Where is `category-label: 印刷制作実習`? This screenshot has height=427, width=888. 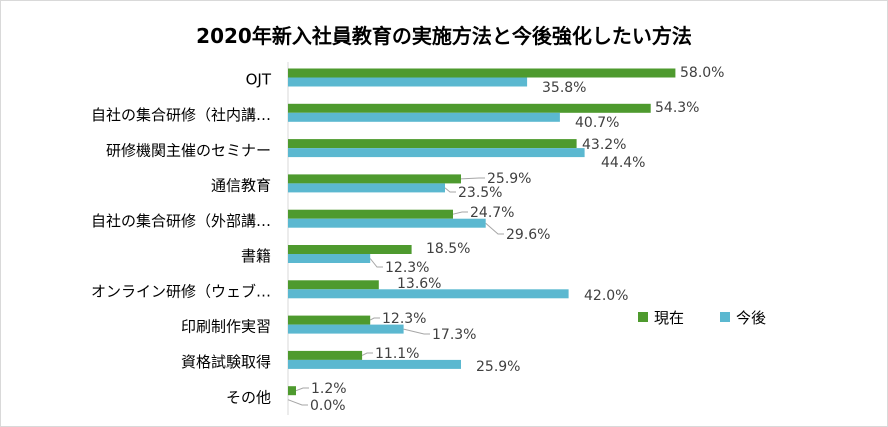 category-label: 印刷制作実習 is located at coordinates (226, 327).